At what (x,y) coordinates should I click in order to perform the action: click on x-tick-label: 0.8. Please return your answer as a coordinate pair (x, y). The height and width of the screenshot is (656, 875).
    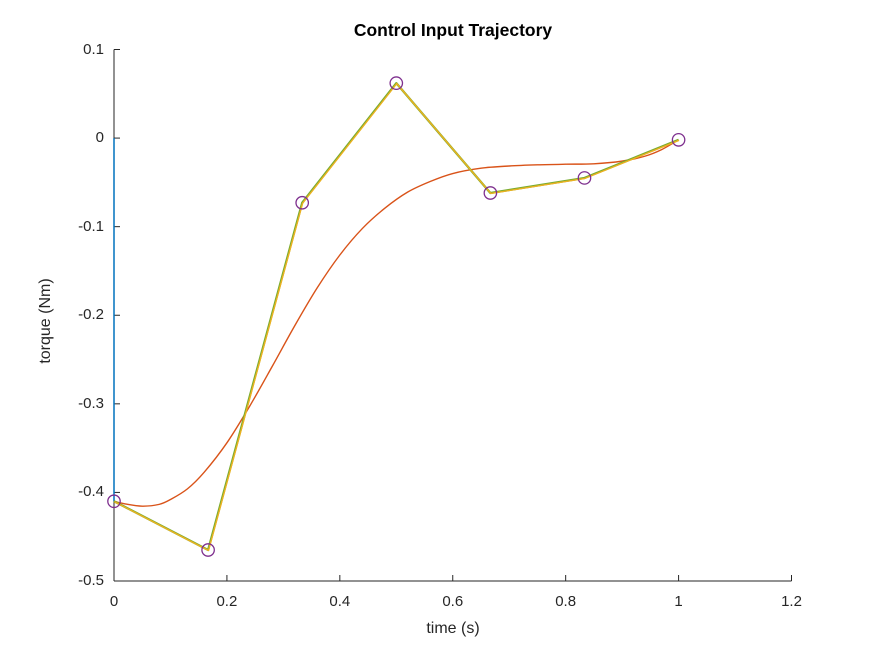
    Looking at the image, I should click on (566, 601).